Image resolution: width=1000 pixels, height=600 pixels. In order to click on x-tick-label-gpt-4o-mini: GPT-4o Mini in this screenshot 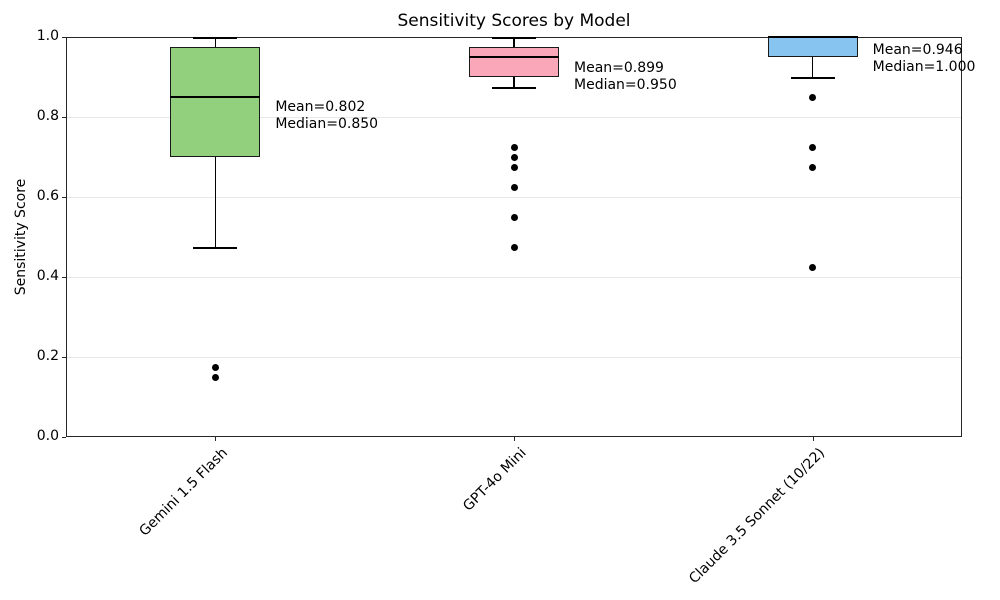, I will do `click(494, 480)`.